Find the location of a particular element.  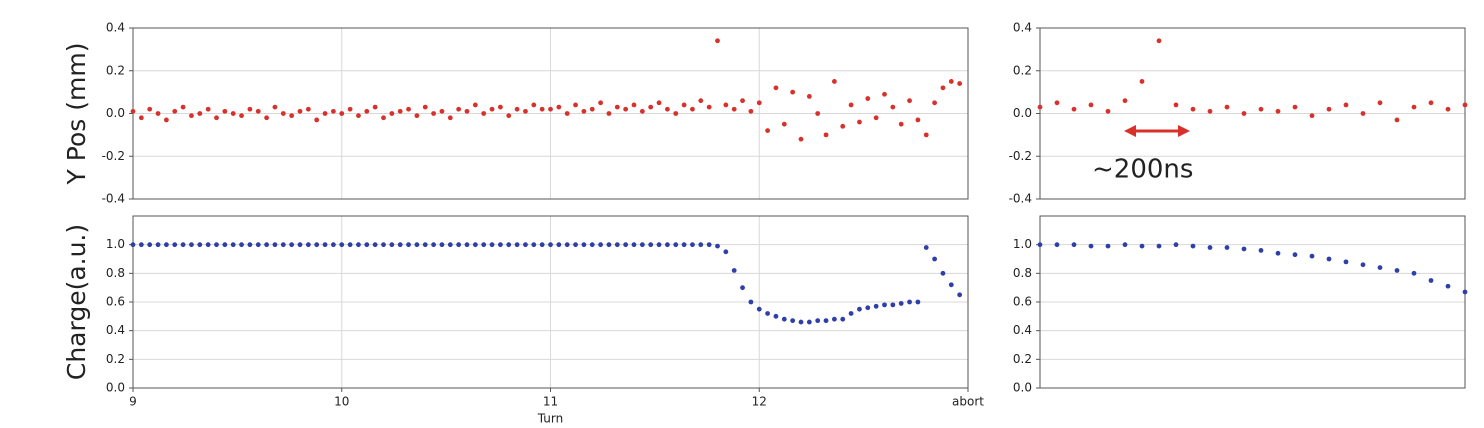

x-tick-label: 11 is located at coordinates (550, 402).